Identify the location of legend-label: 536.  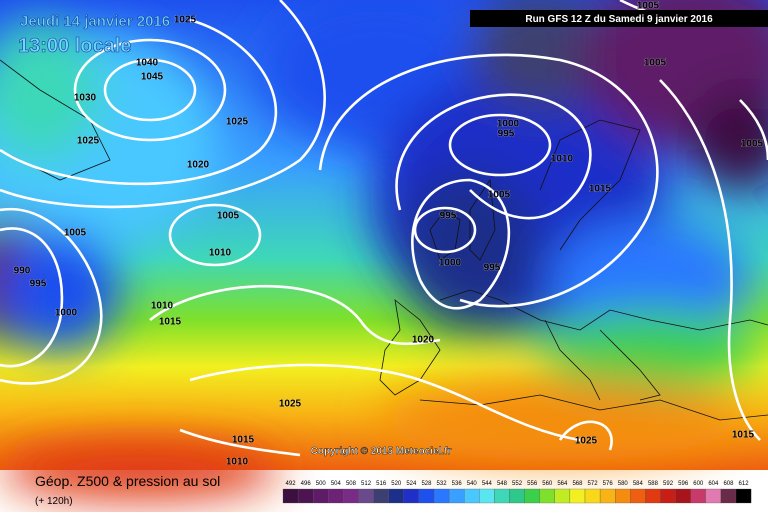
(457, 484).